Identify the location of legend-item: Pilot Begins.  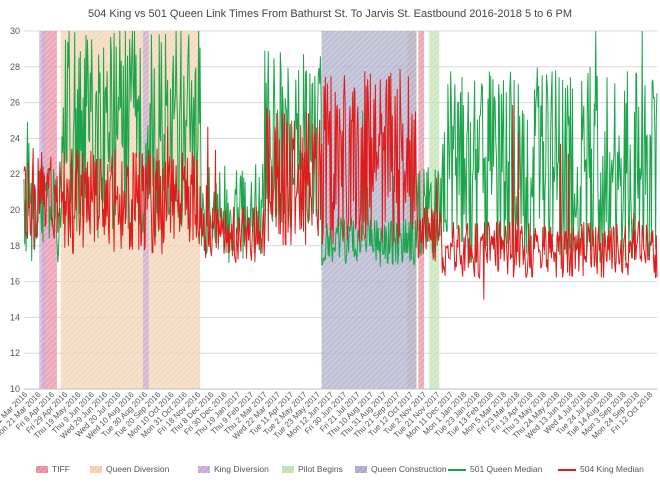
(312, 469).